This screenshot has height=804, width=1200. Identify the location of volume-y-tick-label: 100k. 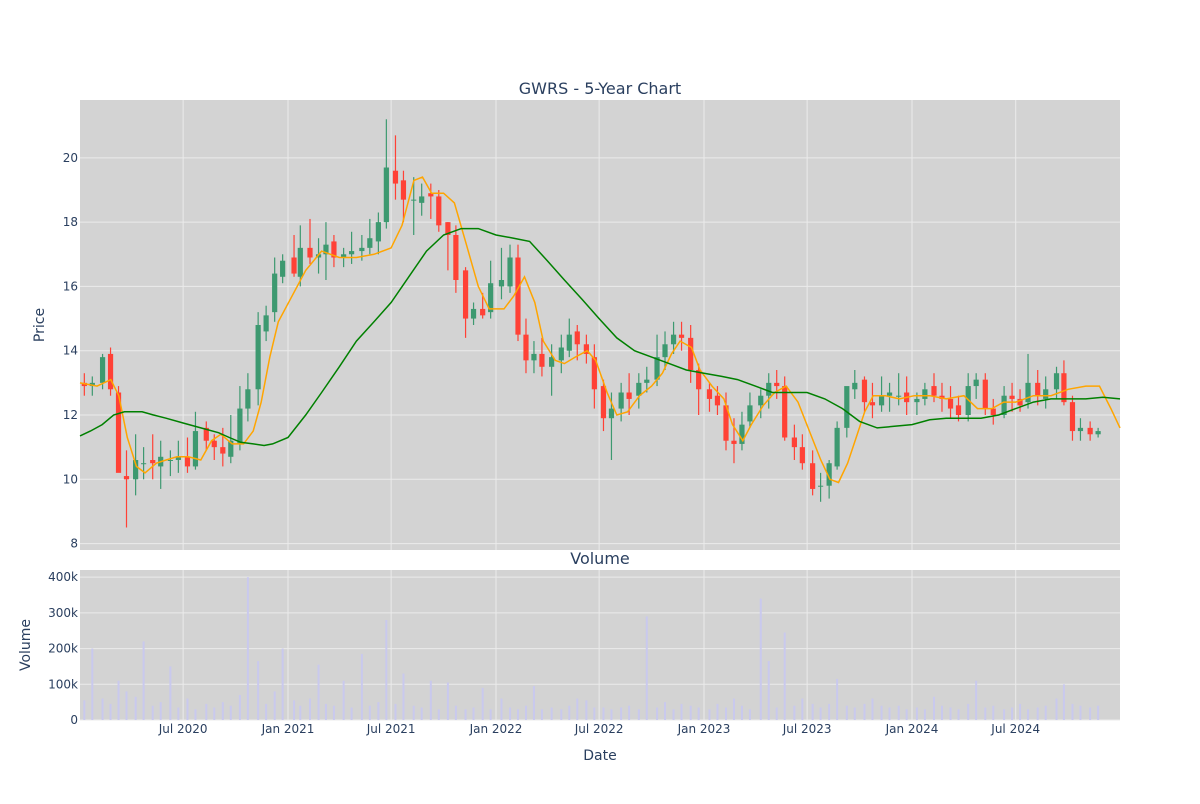
(63, 684).